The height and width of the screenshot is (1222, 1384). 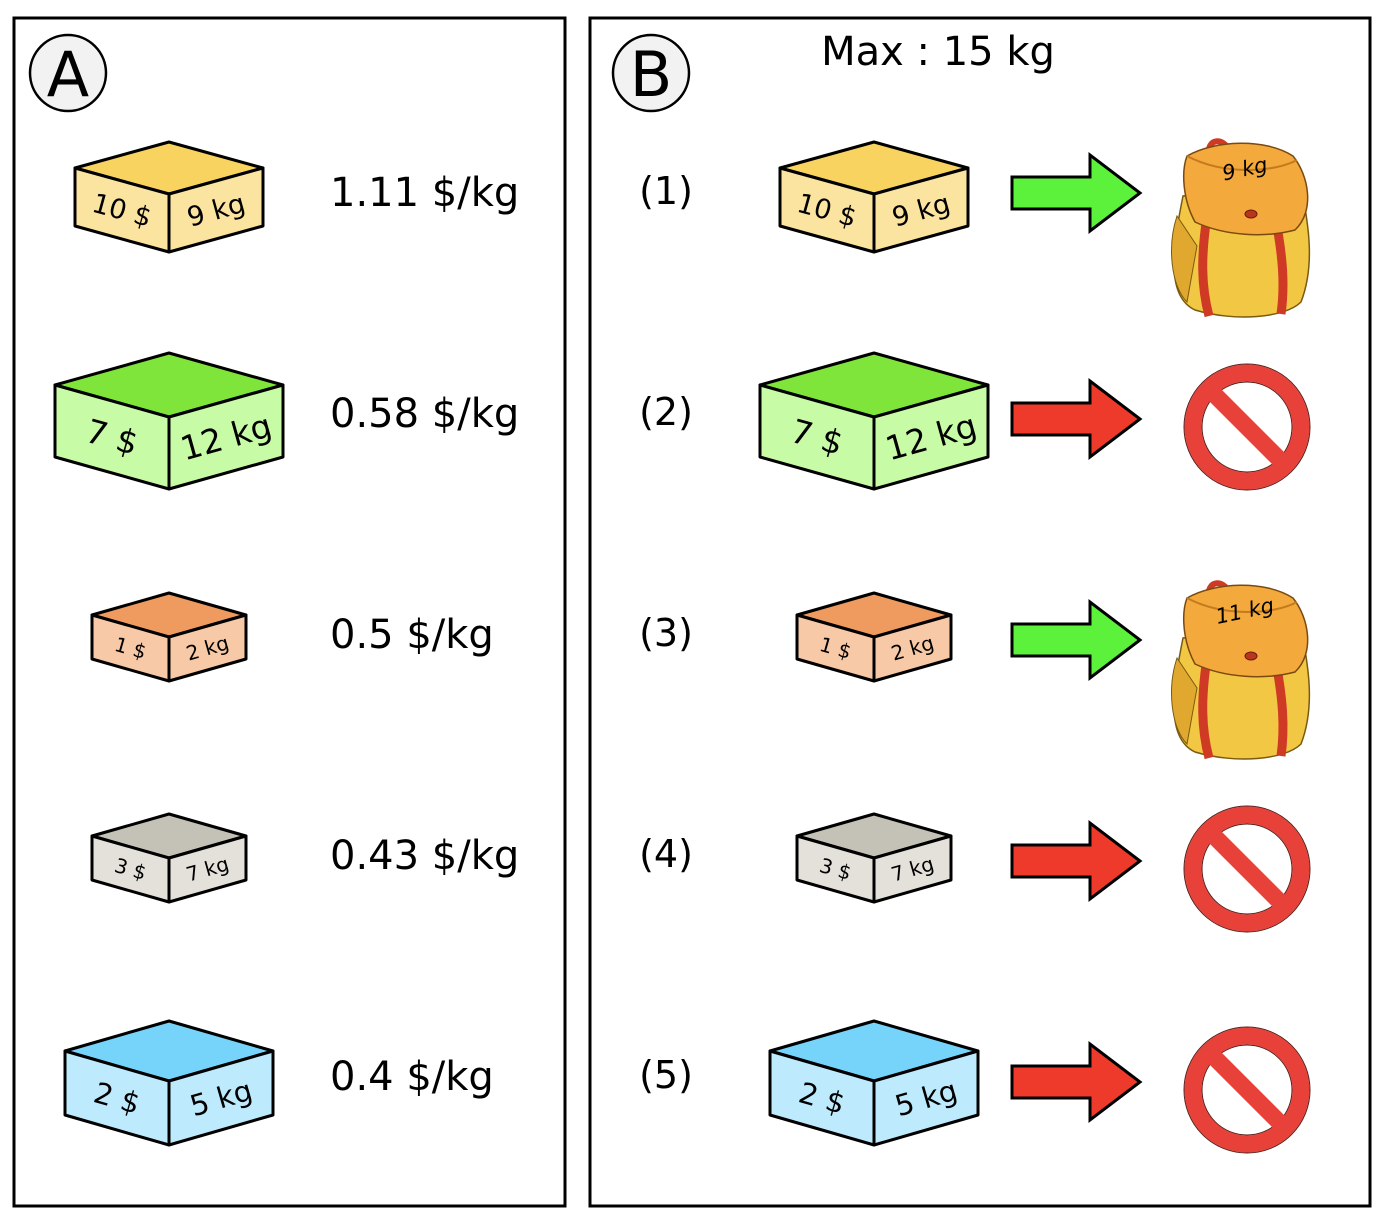 What do you see at coordinates (938, 52) in the screenshot?
I see `capacity-label: Max : 15 kg` at bounding box center [938, 52].